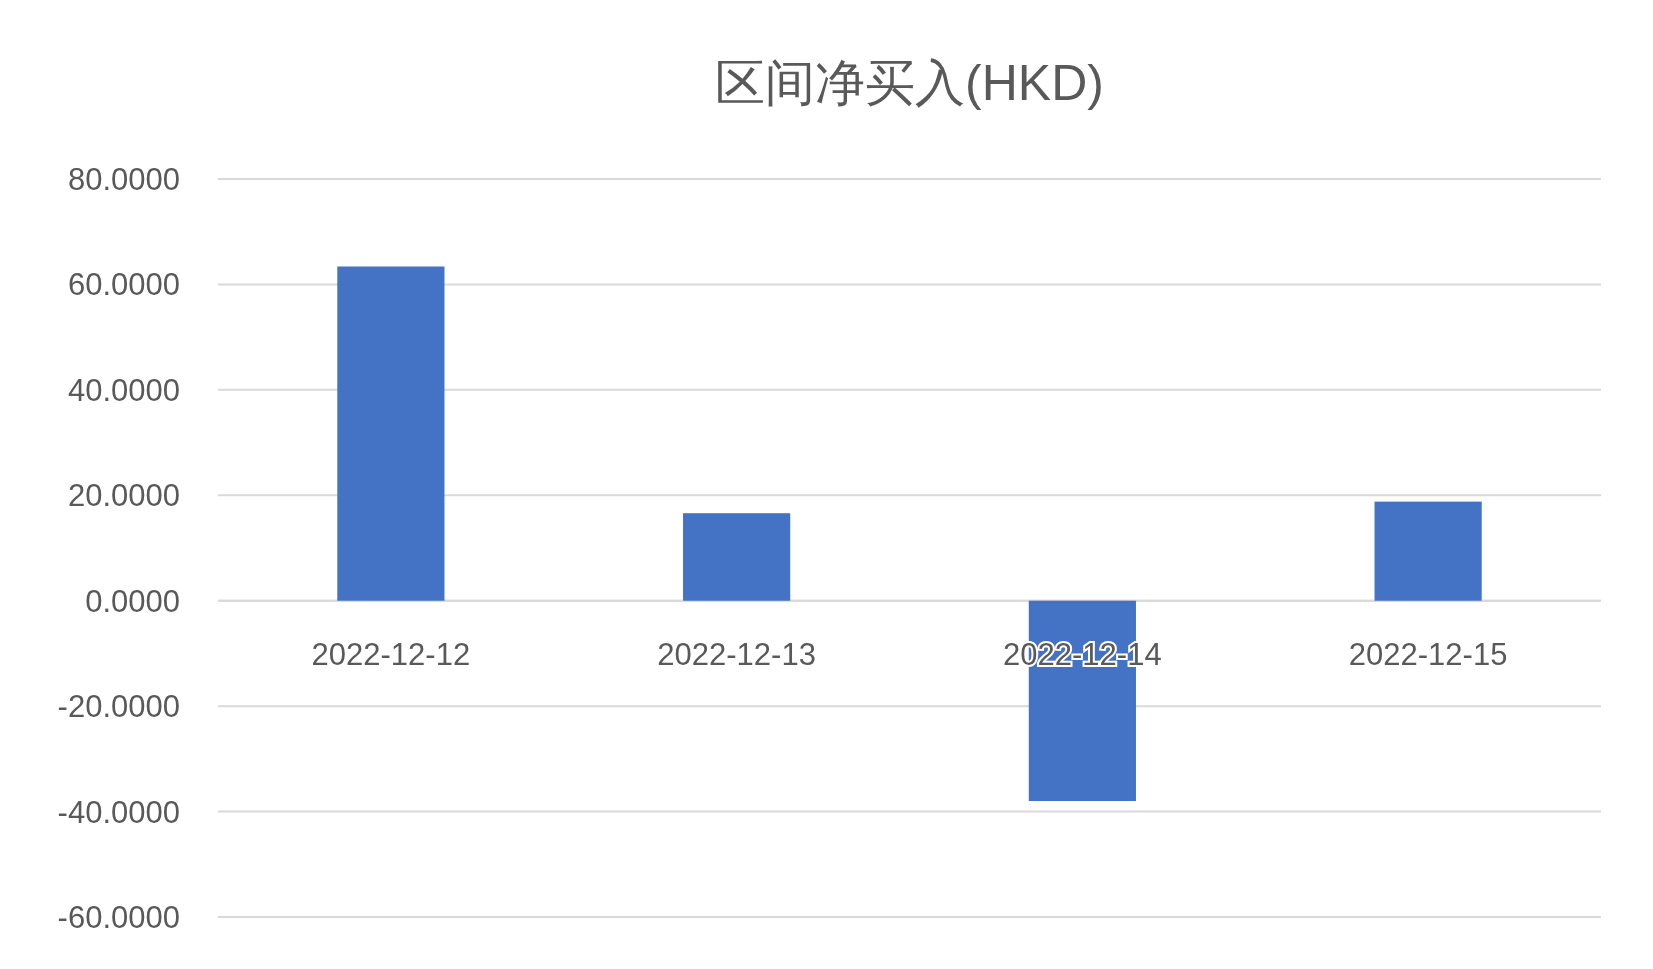  What do you see at coordinates (391, 654) in the screenshot?
I see `x-tick-label: 2022-12-12` at bounding box center [391, 654].